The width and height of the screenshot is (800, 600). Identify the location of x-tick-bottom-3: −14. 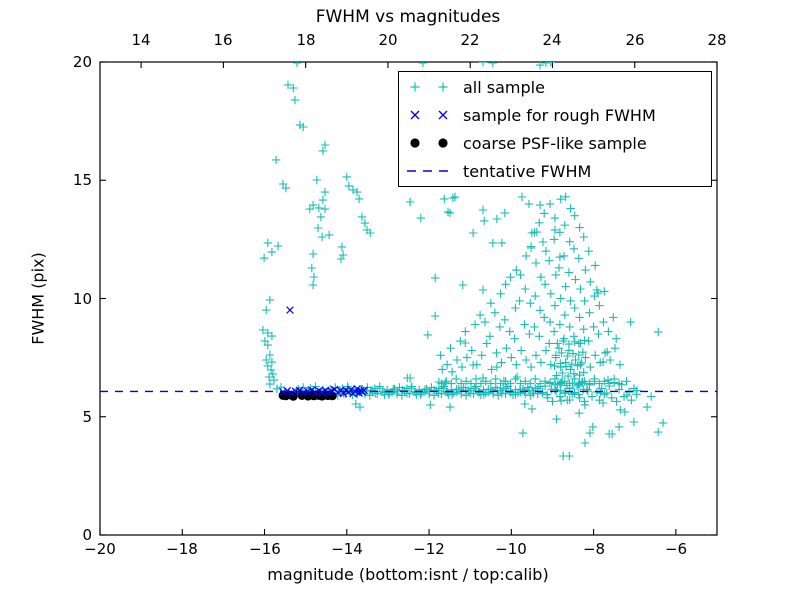
(347, 549).